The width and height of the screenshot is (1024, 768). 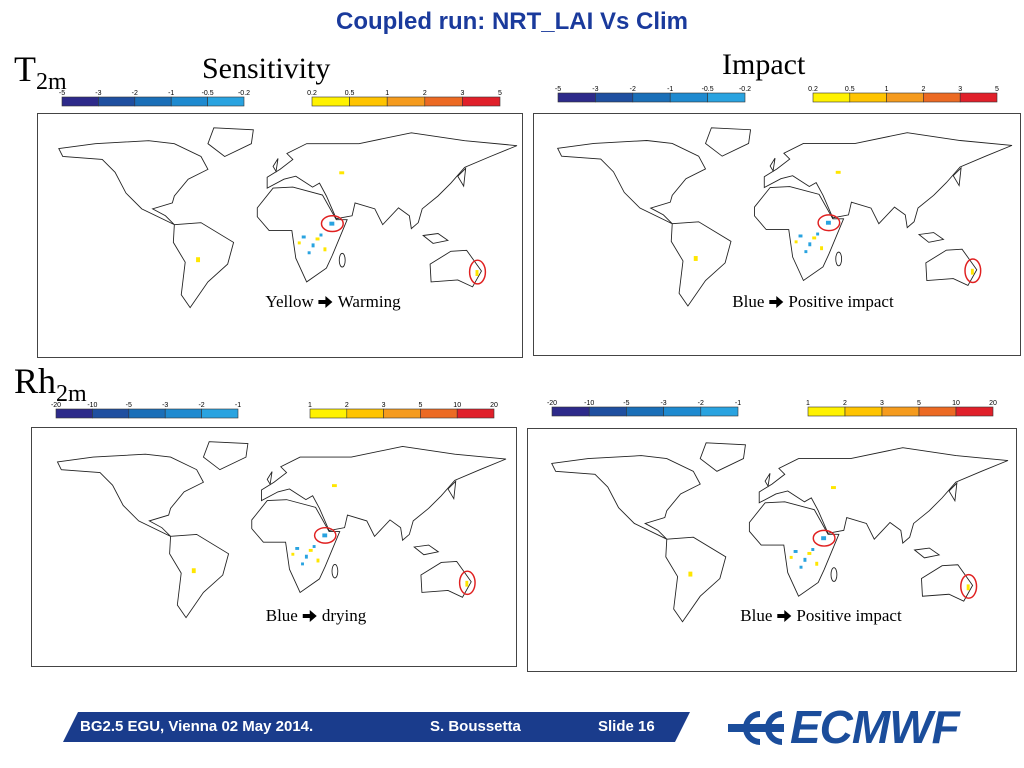 What do you see at coordinates (511, 21) in the screenshot?
I see `slide-title: Coupled run: NRT_LAI Vs Clim` at bounding box center [511, 21].